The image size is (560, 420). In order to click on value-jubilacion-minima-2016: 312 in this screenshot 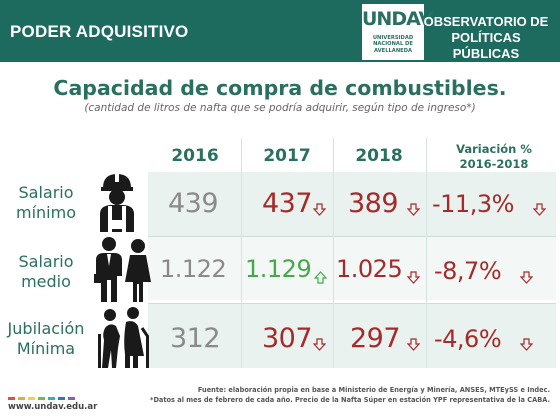, I will do `click(195, 338)`.